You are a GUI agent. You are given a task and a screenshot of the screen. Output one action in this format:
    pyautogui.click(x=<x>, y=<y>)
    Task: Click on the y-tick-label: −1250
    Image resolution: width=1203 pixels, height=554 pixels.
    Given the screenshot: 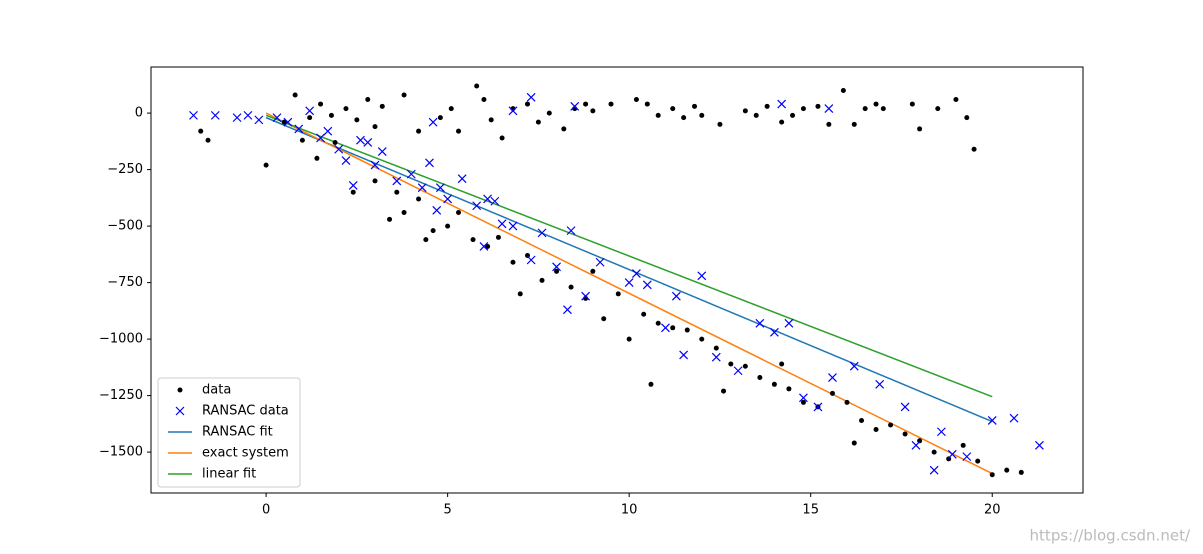 What is the action you would take?
    pyautogui.click(x=121, y=395)
    